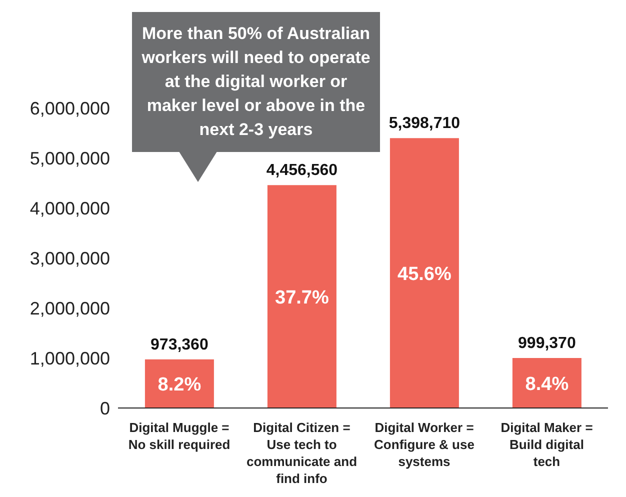  I want to click on x-tick-label: Digital Muggle = No skill required, so click(179, 436).